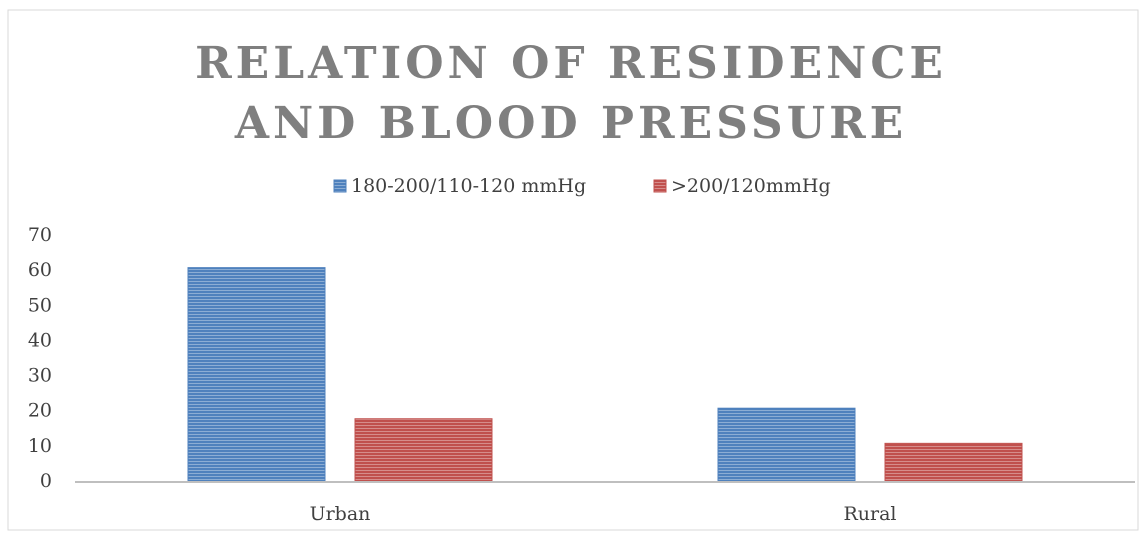 The image size is (1143, 533). Describe the element at coordinates (40, 340) in the screenshot. I see `y-tick-label: 40` at that location.